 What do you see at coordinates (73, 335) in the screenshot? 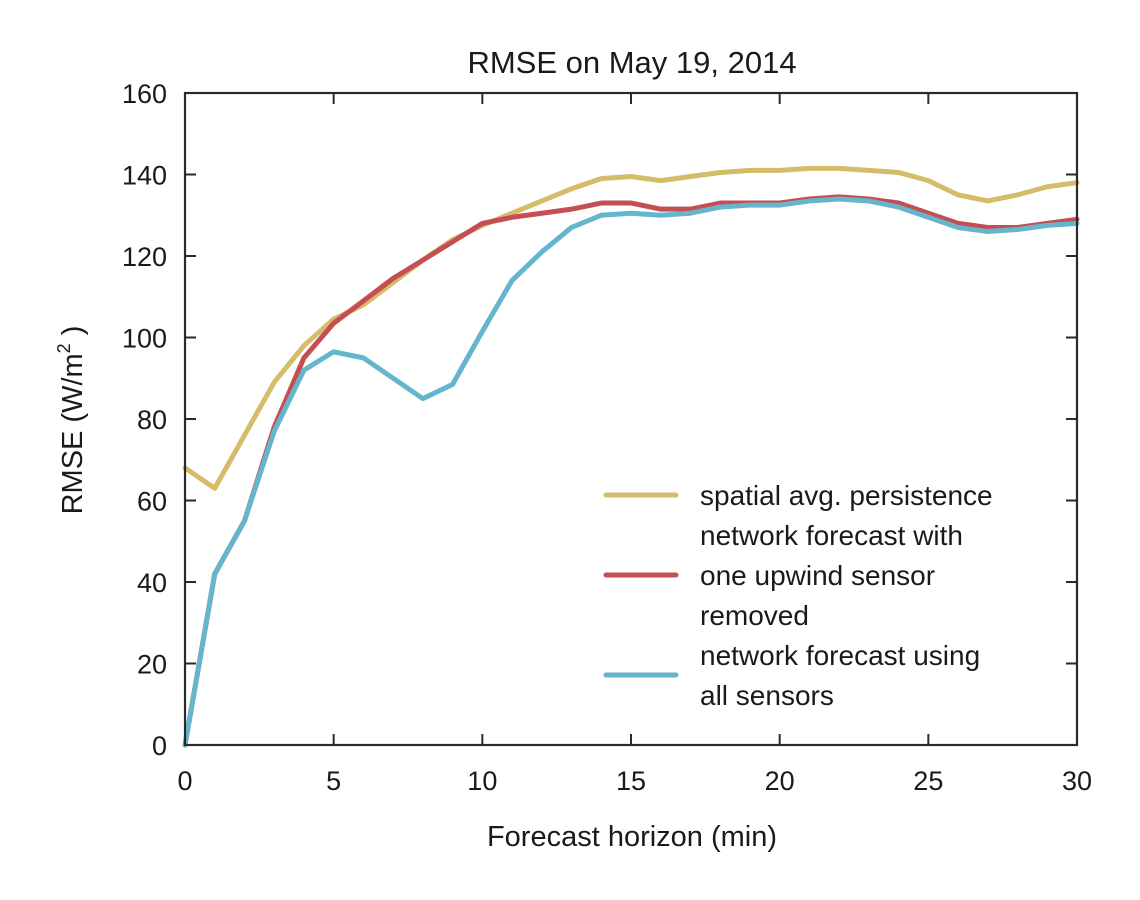
I see `y-axis-label-suffix: )` at bounding box center [73, 335].